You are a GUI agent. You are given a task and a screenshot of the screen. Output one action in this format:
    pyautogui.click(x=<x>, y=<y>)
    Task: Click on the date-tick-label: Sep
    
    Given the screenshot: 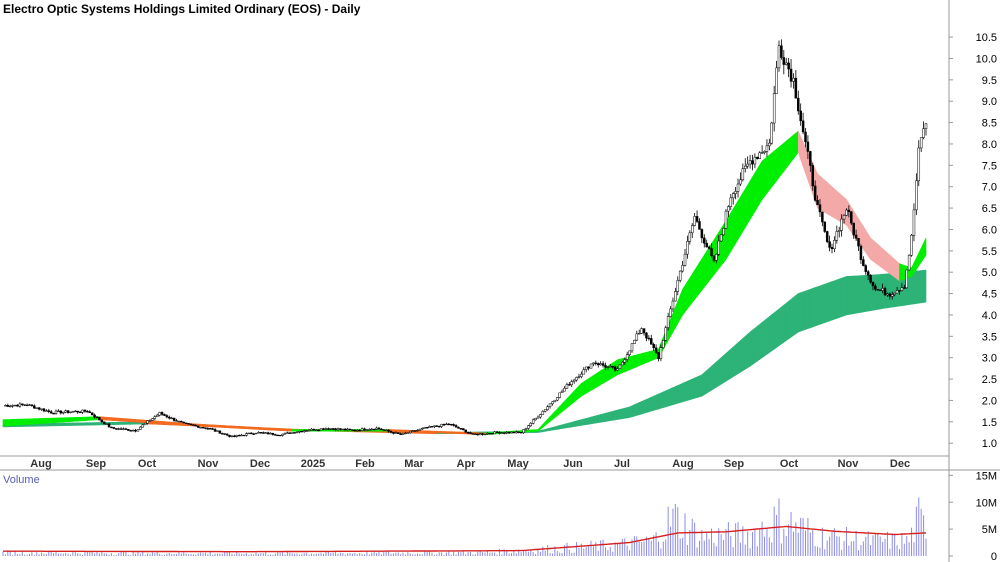 What is the action you would take?
    pyautogui.click(x=96, y=464)
    